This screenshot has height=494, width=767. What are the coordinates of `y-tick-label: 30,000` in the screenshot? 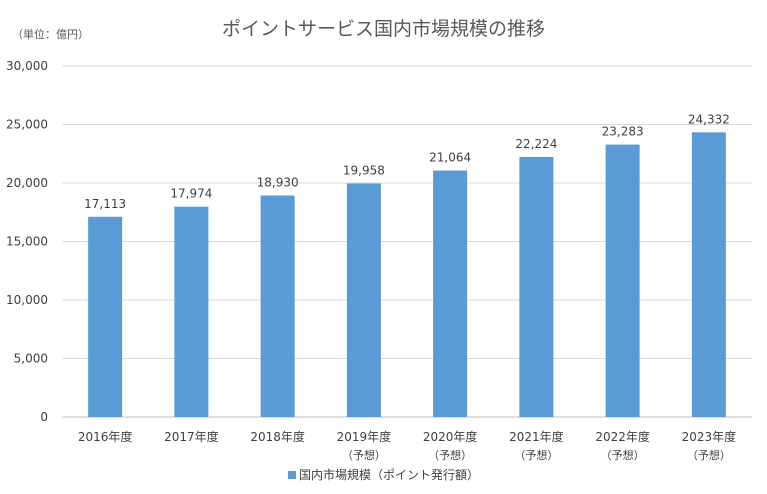 It's located at (27, 66).